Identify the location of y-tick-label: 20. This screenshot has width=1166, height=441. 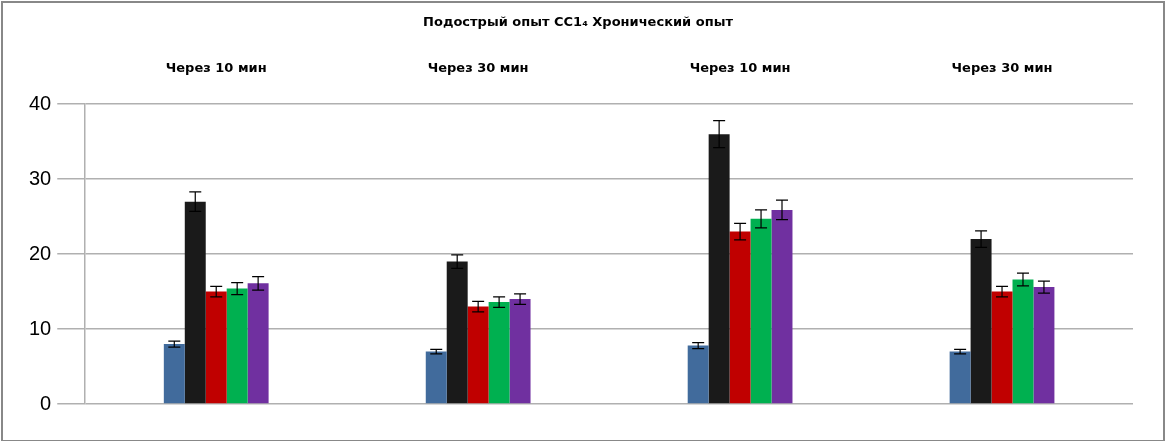
(40, 252).